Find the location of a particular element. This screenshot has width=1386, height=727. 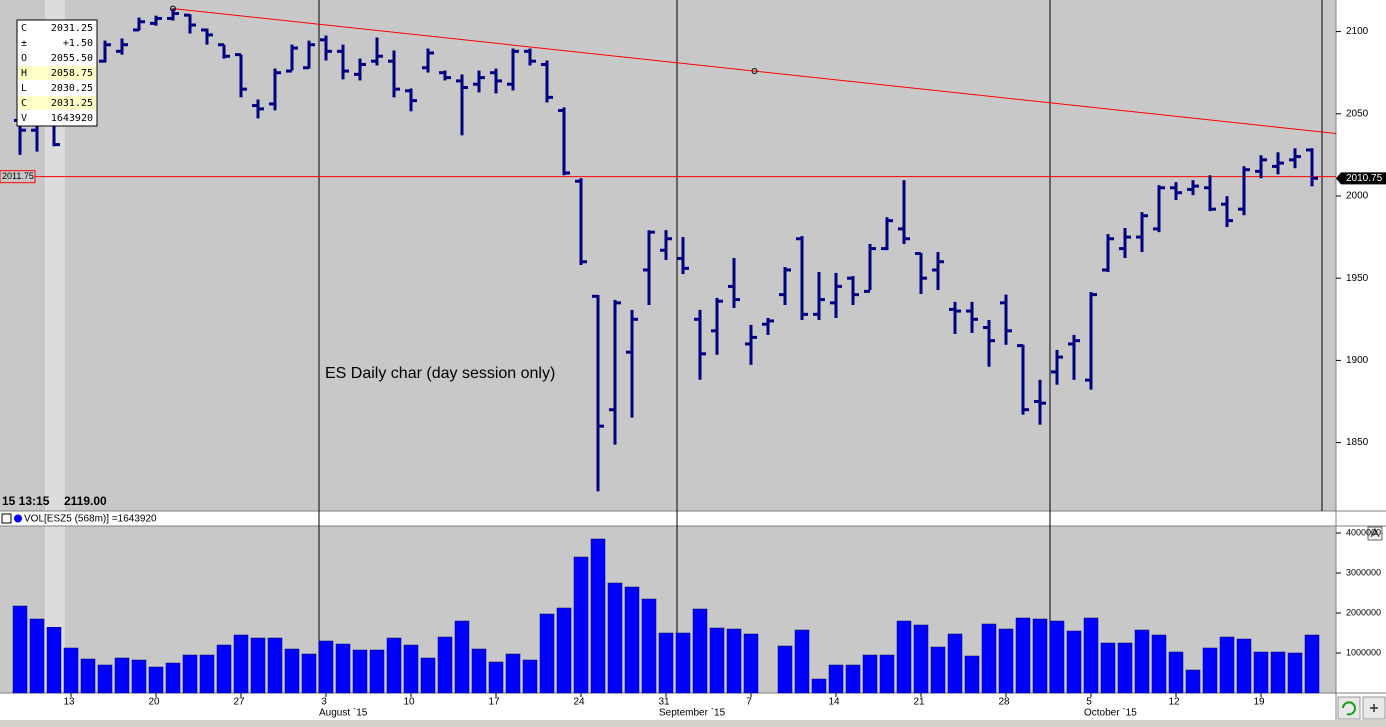

y-tick-label: 1900 is located at coordinates (1357, 360).